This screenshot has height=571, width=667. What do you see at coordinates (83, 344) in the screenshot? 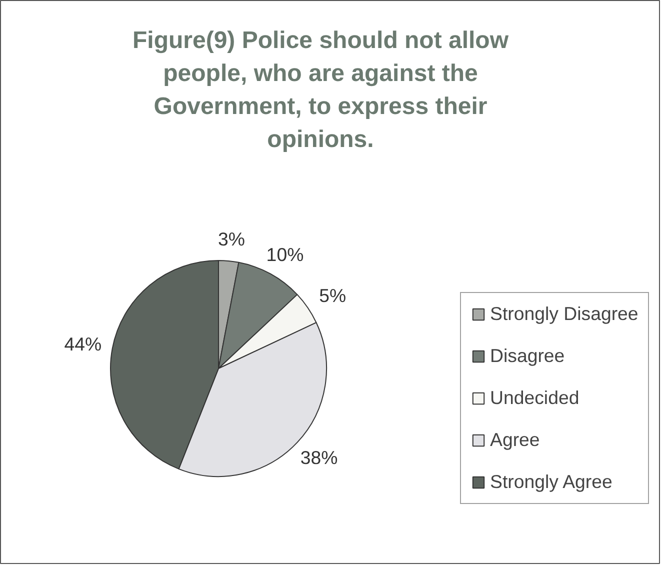
I see `data-label: 44%` at bounding box center [83, 344].